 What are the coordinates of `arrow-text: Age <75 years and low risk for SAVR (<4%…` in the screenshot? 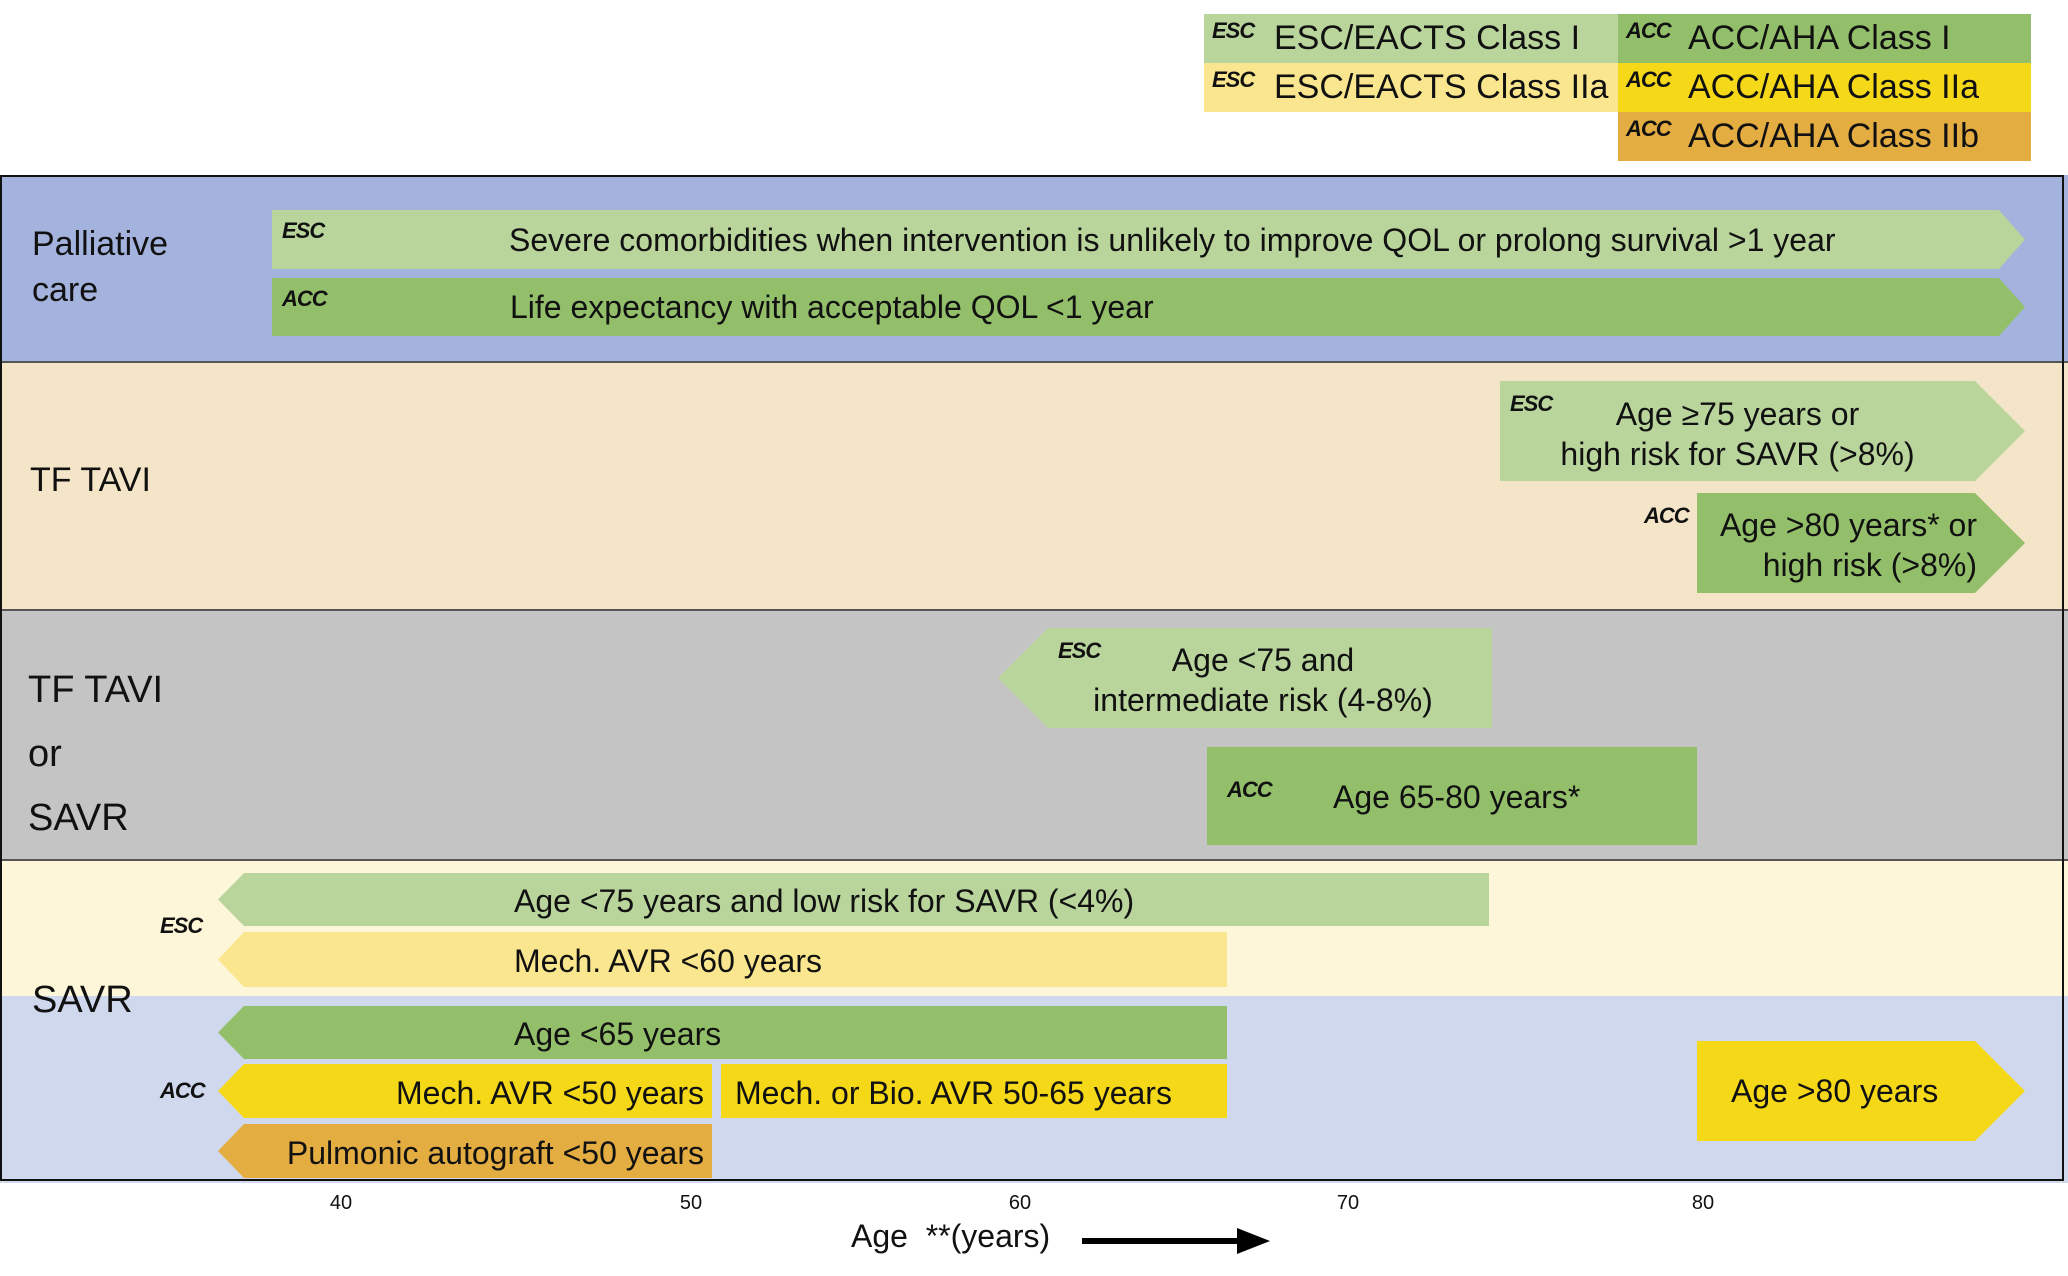 It's located at (824, 901).